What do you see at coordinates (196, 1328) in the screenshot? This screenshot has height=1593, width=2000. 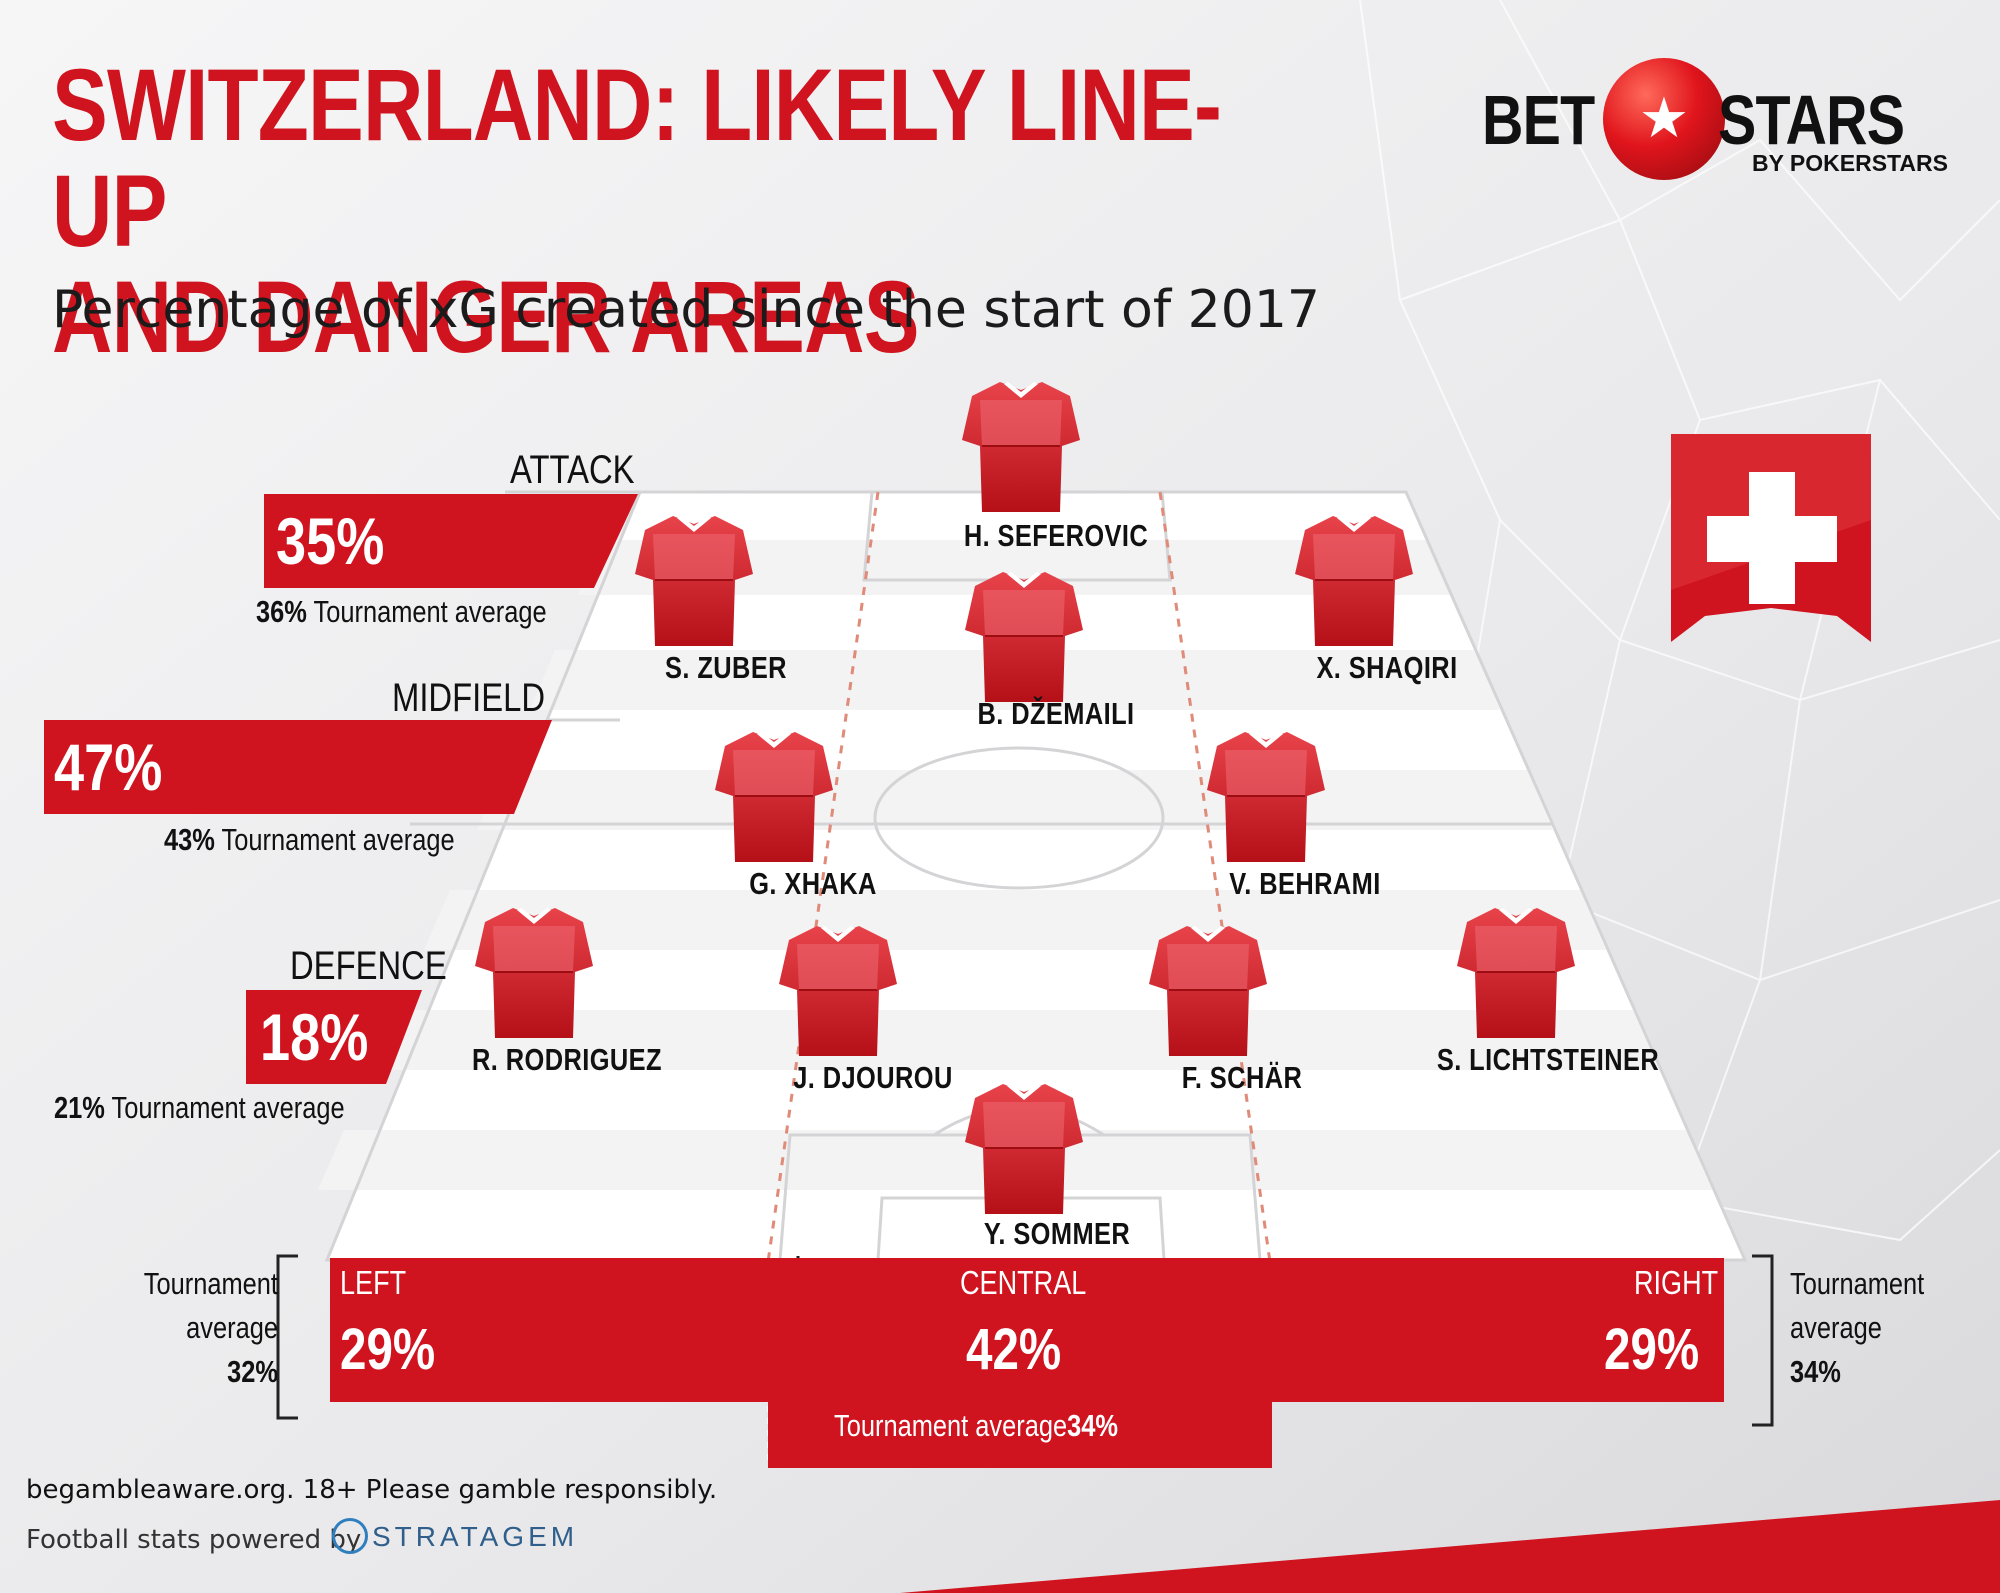 I see `left-tournament-average-note: Tournament average 32%` at bounding box center [196, 1328].